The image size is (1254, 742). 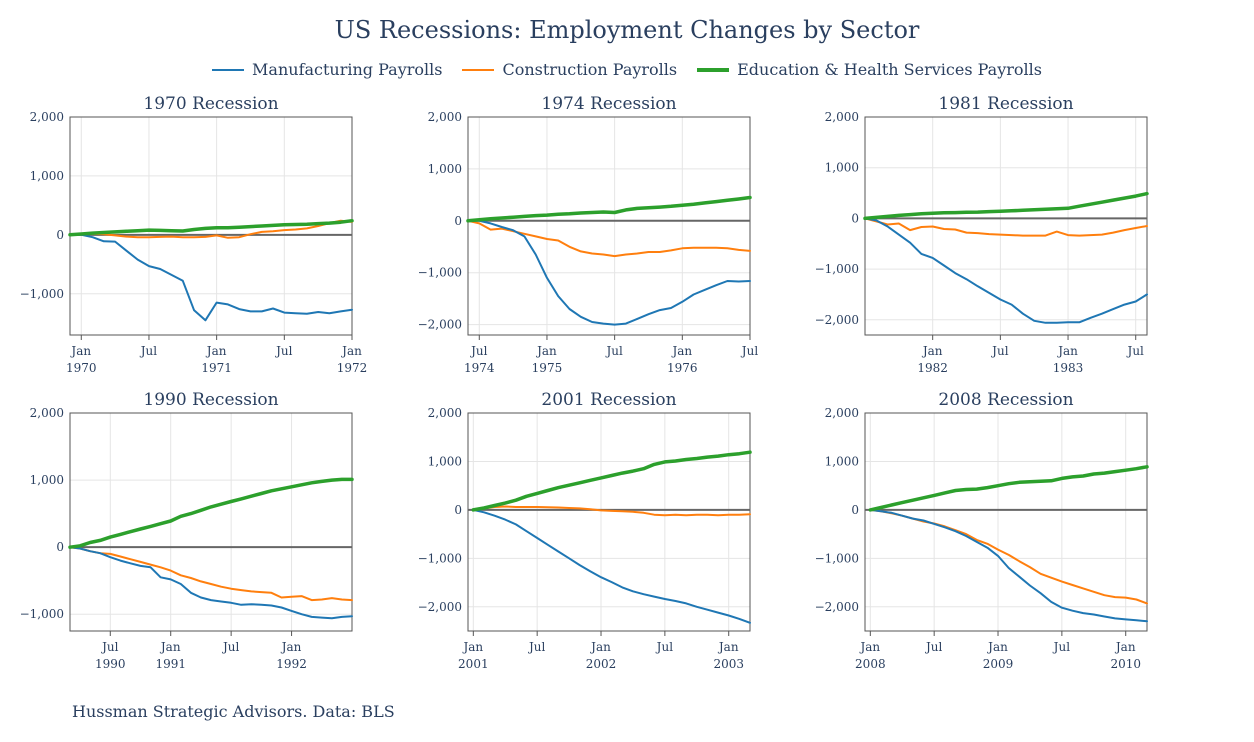 What do you see at coordinates (478, 69) in the screenshot?
I see `legend-swatch-construction` at bounding box center [478, 69].